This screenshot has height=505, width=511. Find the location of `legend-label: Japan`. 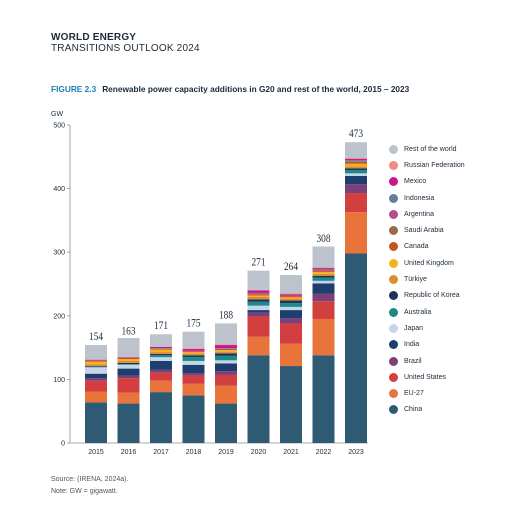

legend-label: Japan is located at coordinates (414, 328).